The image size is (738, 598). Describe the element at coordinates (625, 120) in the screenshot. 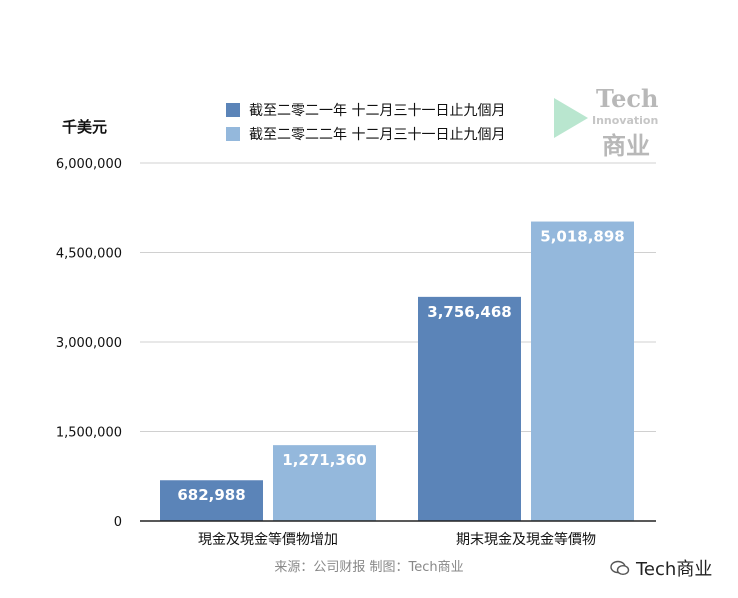

I see `logo-line-2: Innovation` at that location.